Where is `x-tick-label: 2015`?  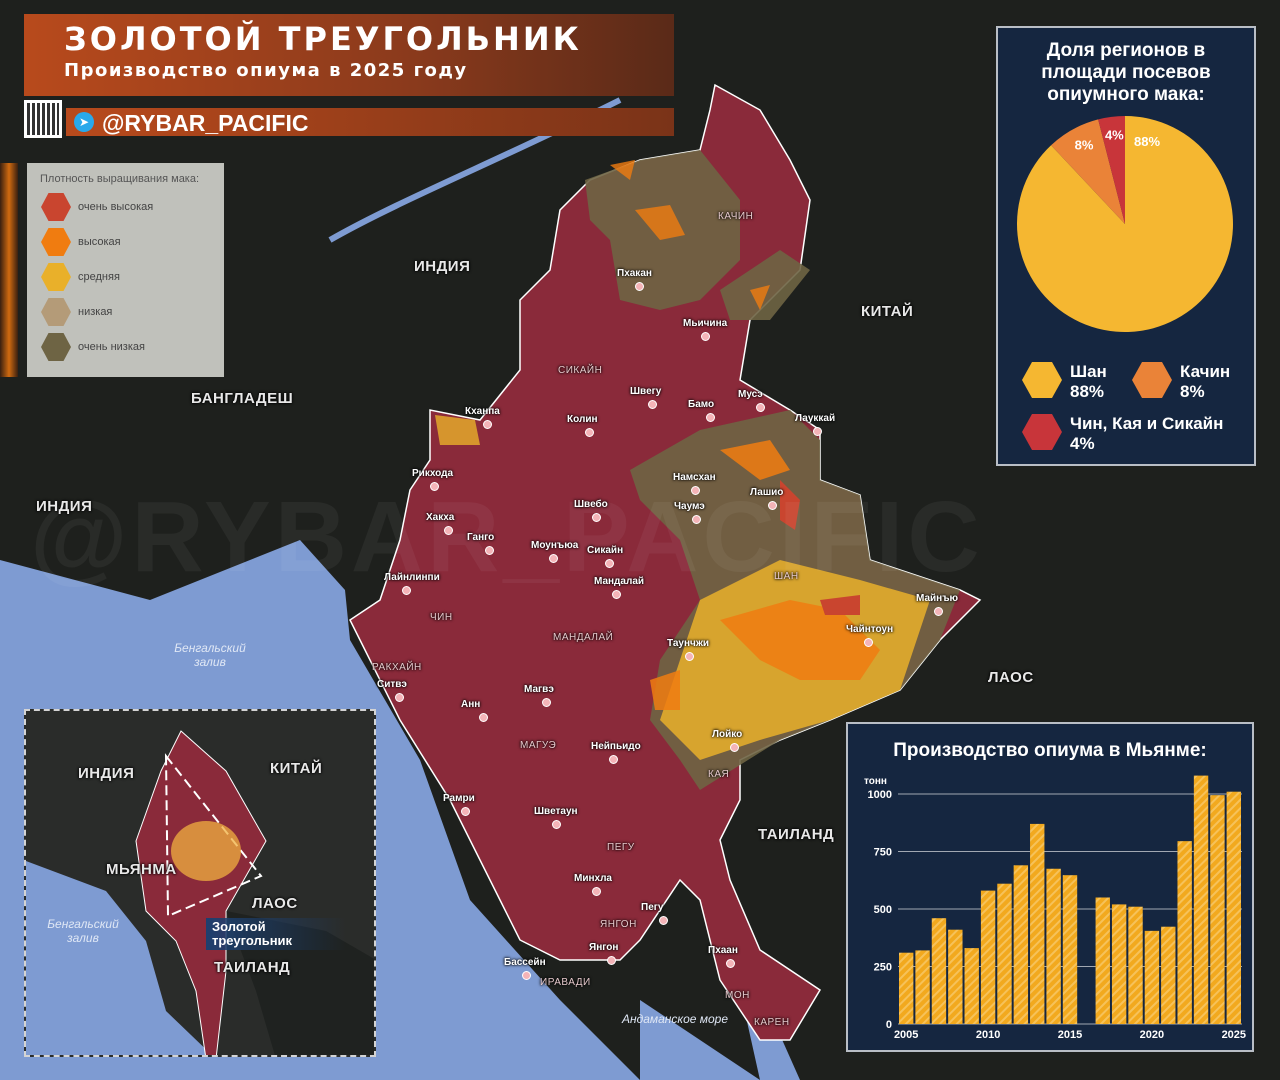 x-tick-label: 2015 is located at coordinates (1070, 1035).